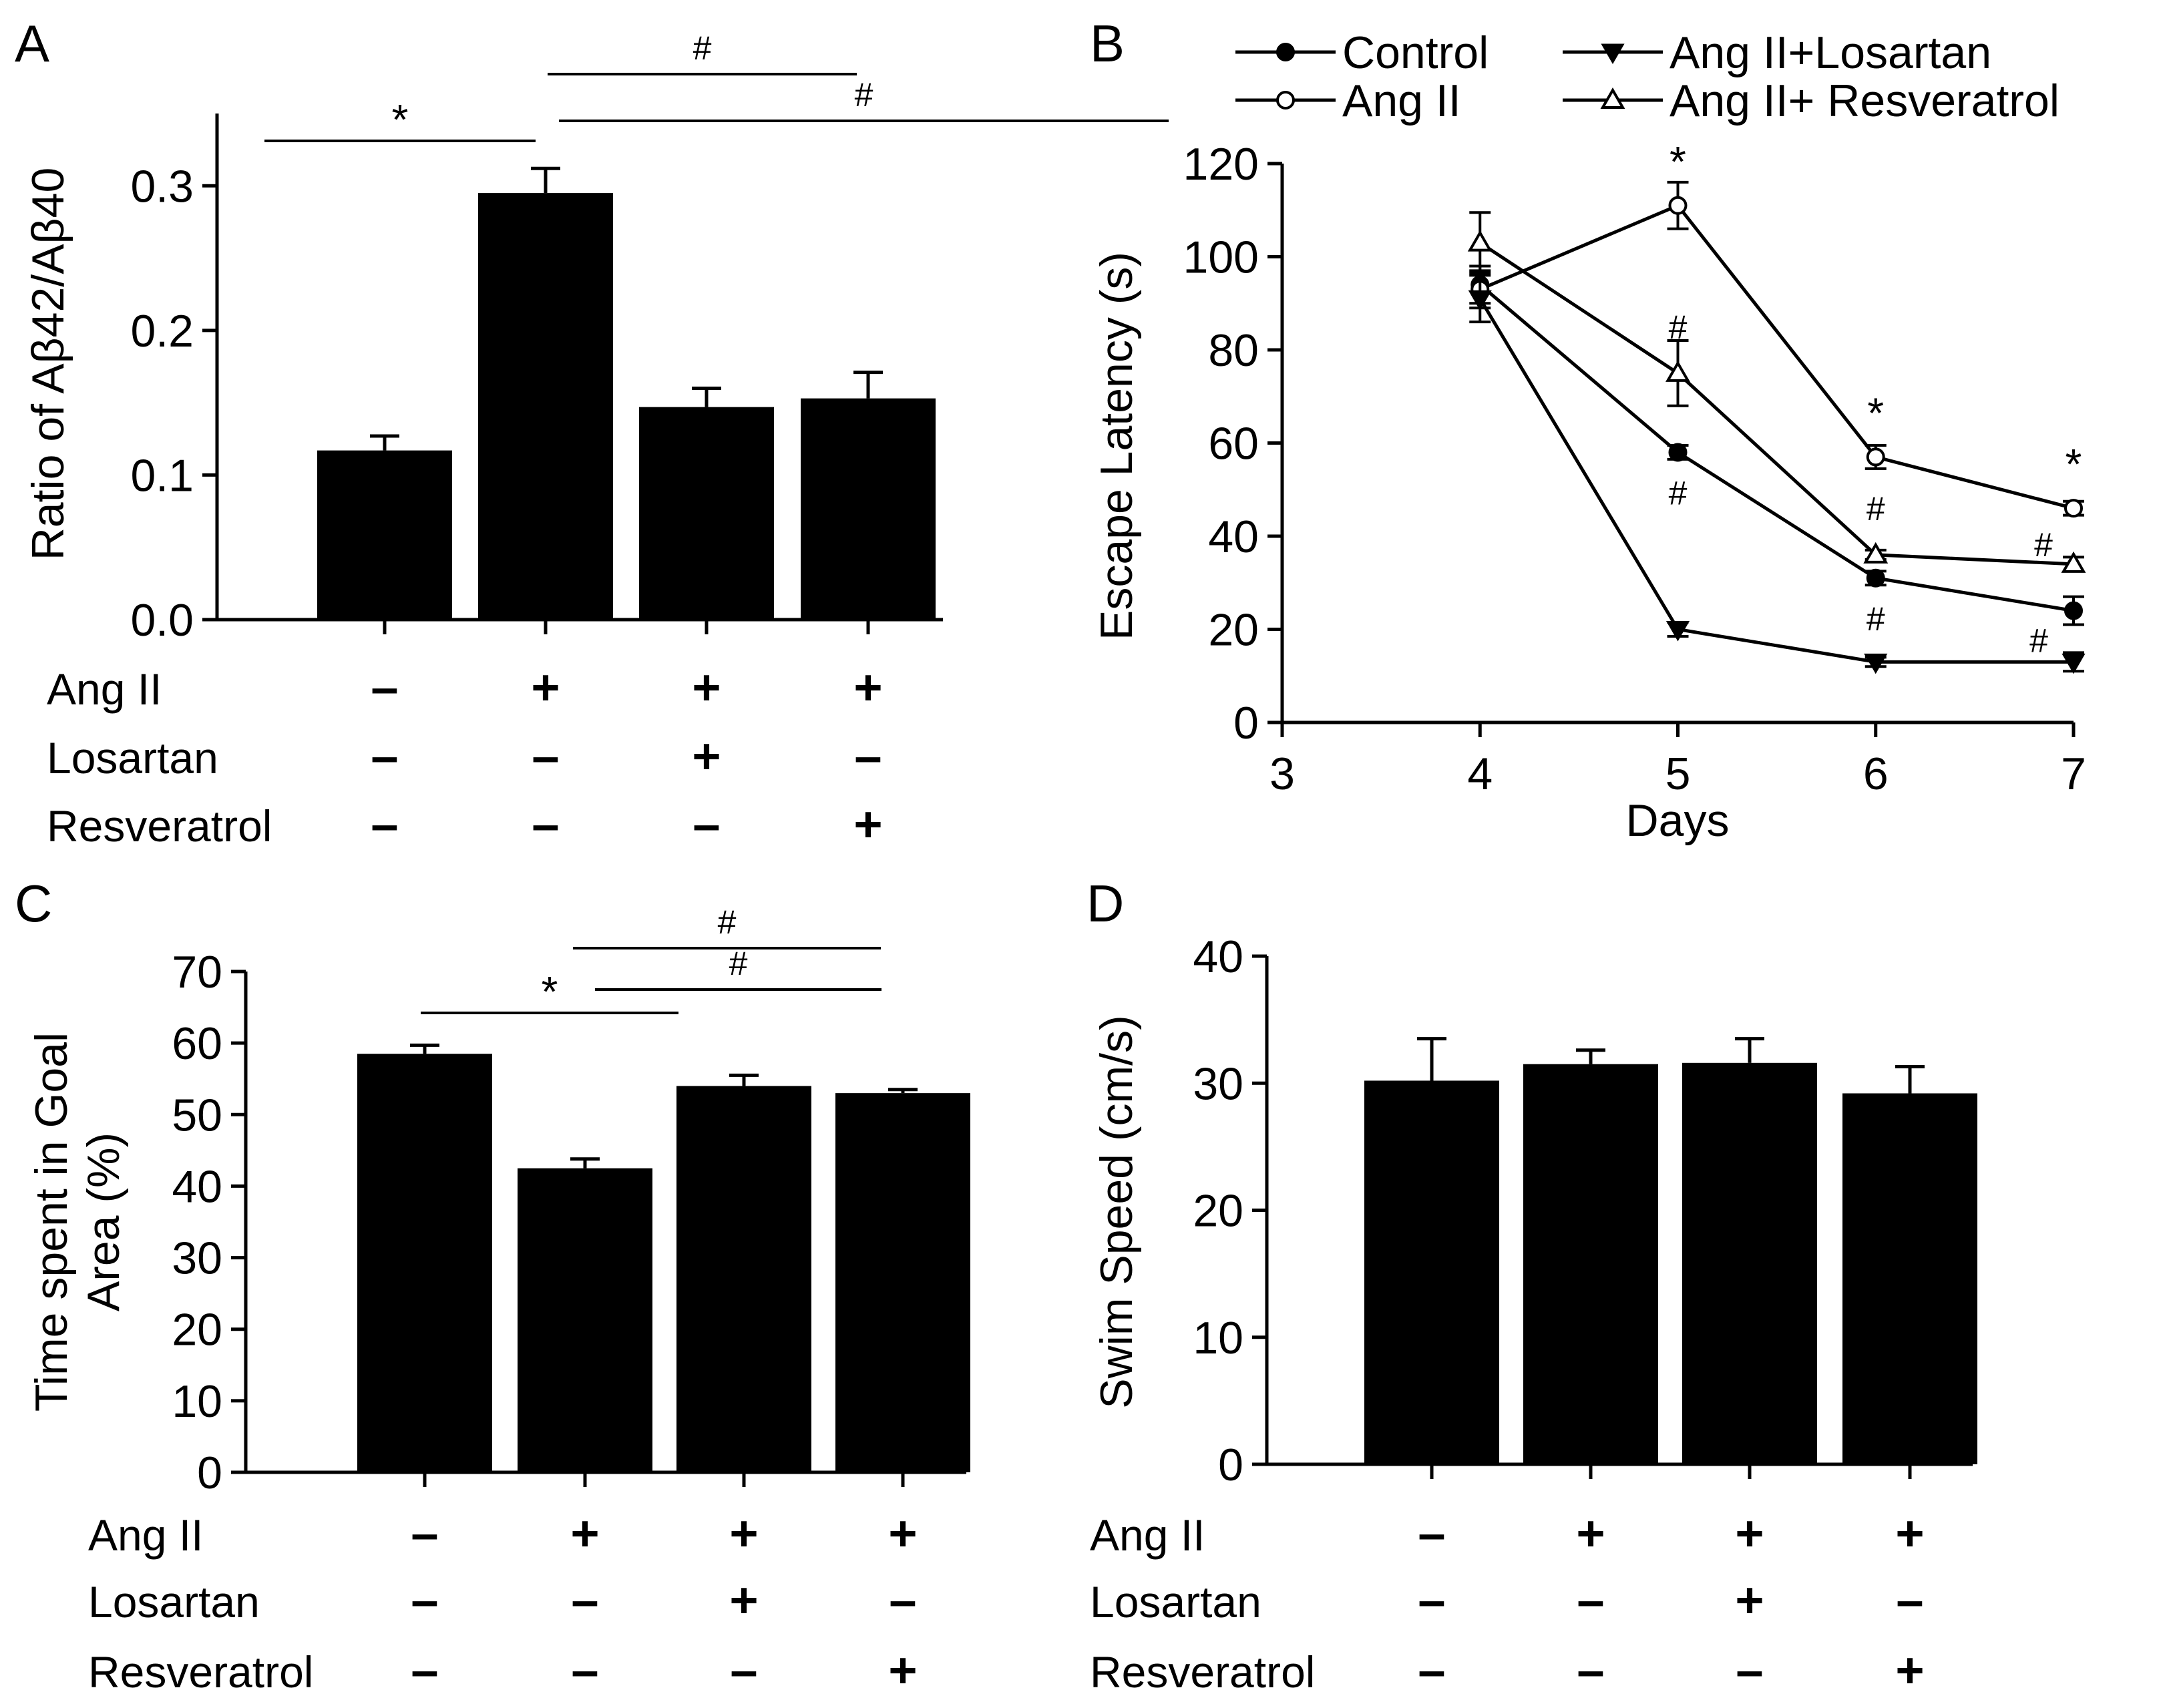  Describe the element at coordinates (2073, 774) in the screenshot. I see `x-tick-label-4: 7` at that location.